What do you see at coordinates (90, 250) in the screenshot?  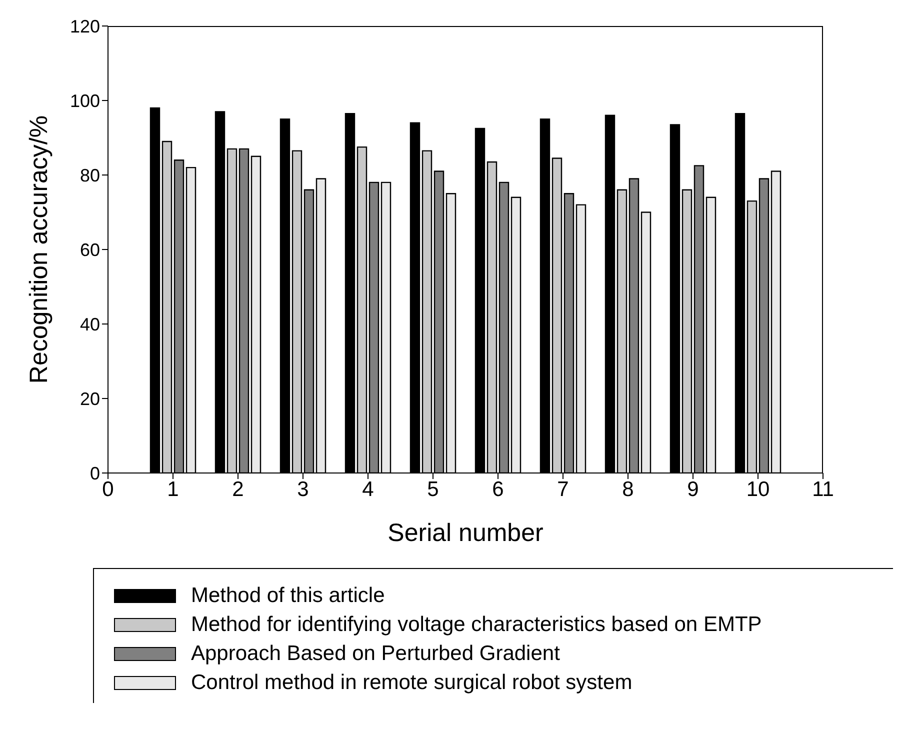 I see `y-tick-label: 60` at bounding box center [90, 250].